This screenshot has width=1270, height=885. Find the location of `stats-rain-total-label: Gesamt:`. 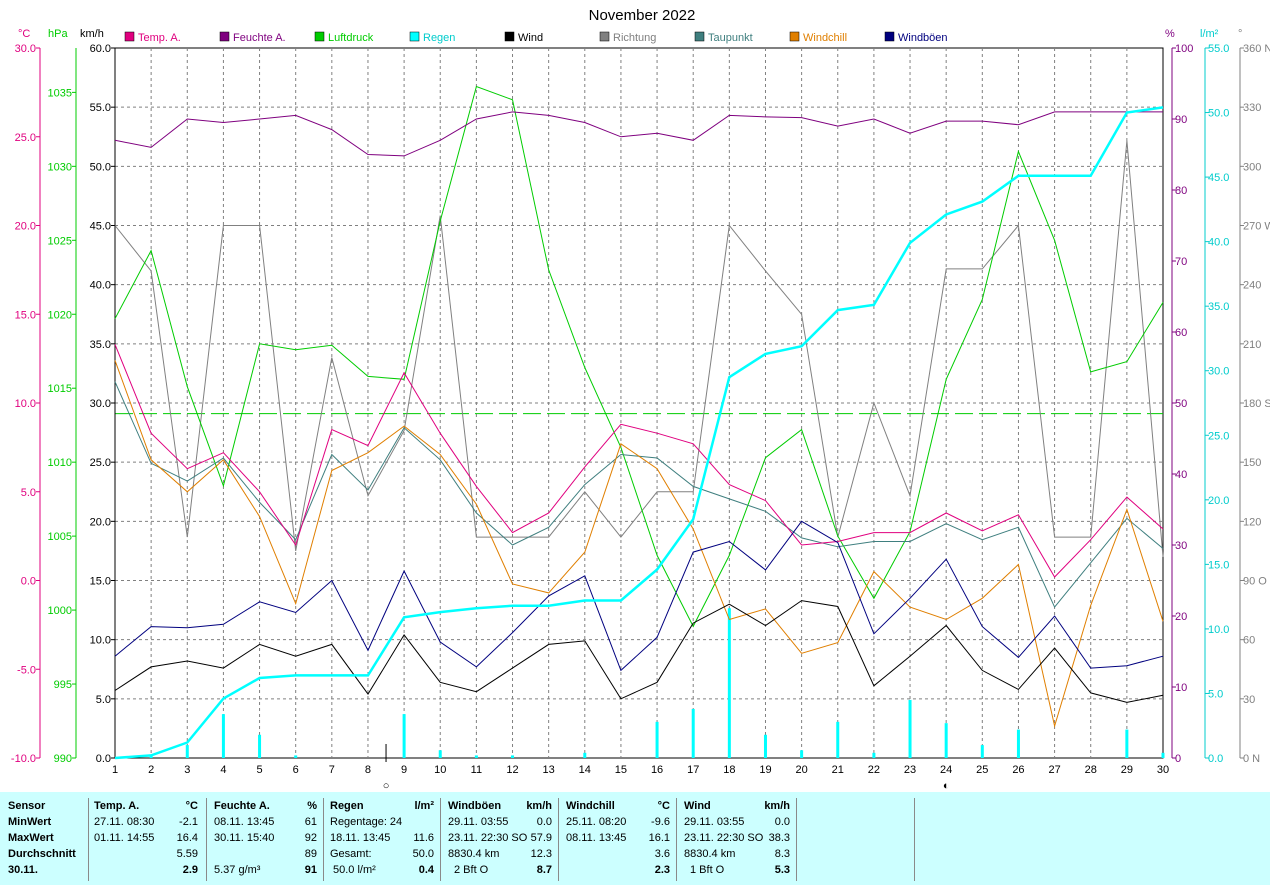

stats-rain-total-label: Gesamt: is located at coordinates (351, 854).